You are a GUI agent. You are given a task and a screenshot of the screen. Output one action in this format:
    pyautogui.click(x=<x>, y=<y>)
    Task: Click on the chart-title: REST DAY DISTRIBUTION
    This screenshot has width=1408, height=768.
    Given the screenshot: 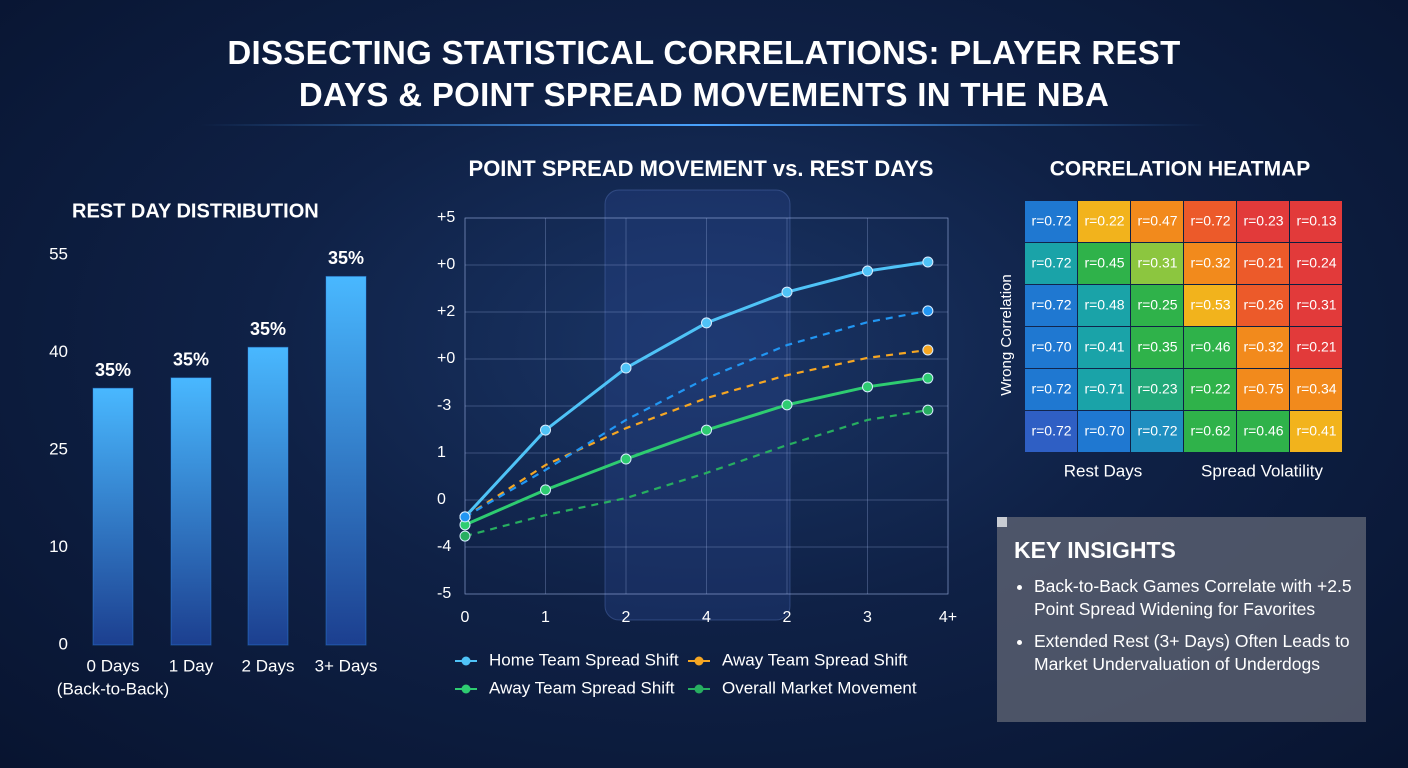 What is the action you would take?
    pyautogui.click(x=195, y=211)
    